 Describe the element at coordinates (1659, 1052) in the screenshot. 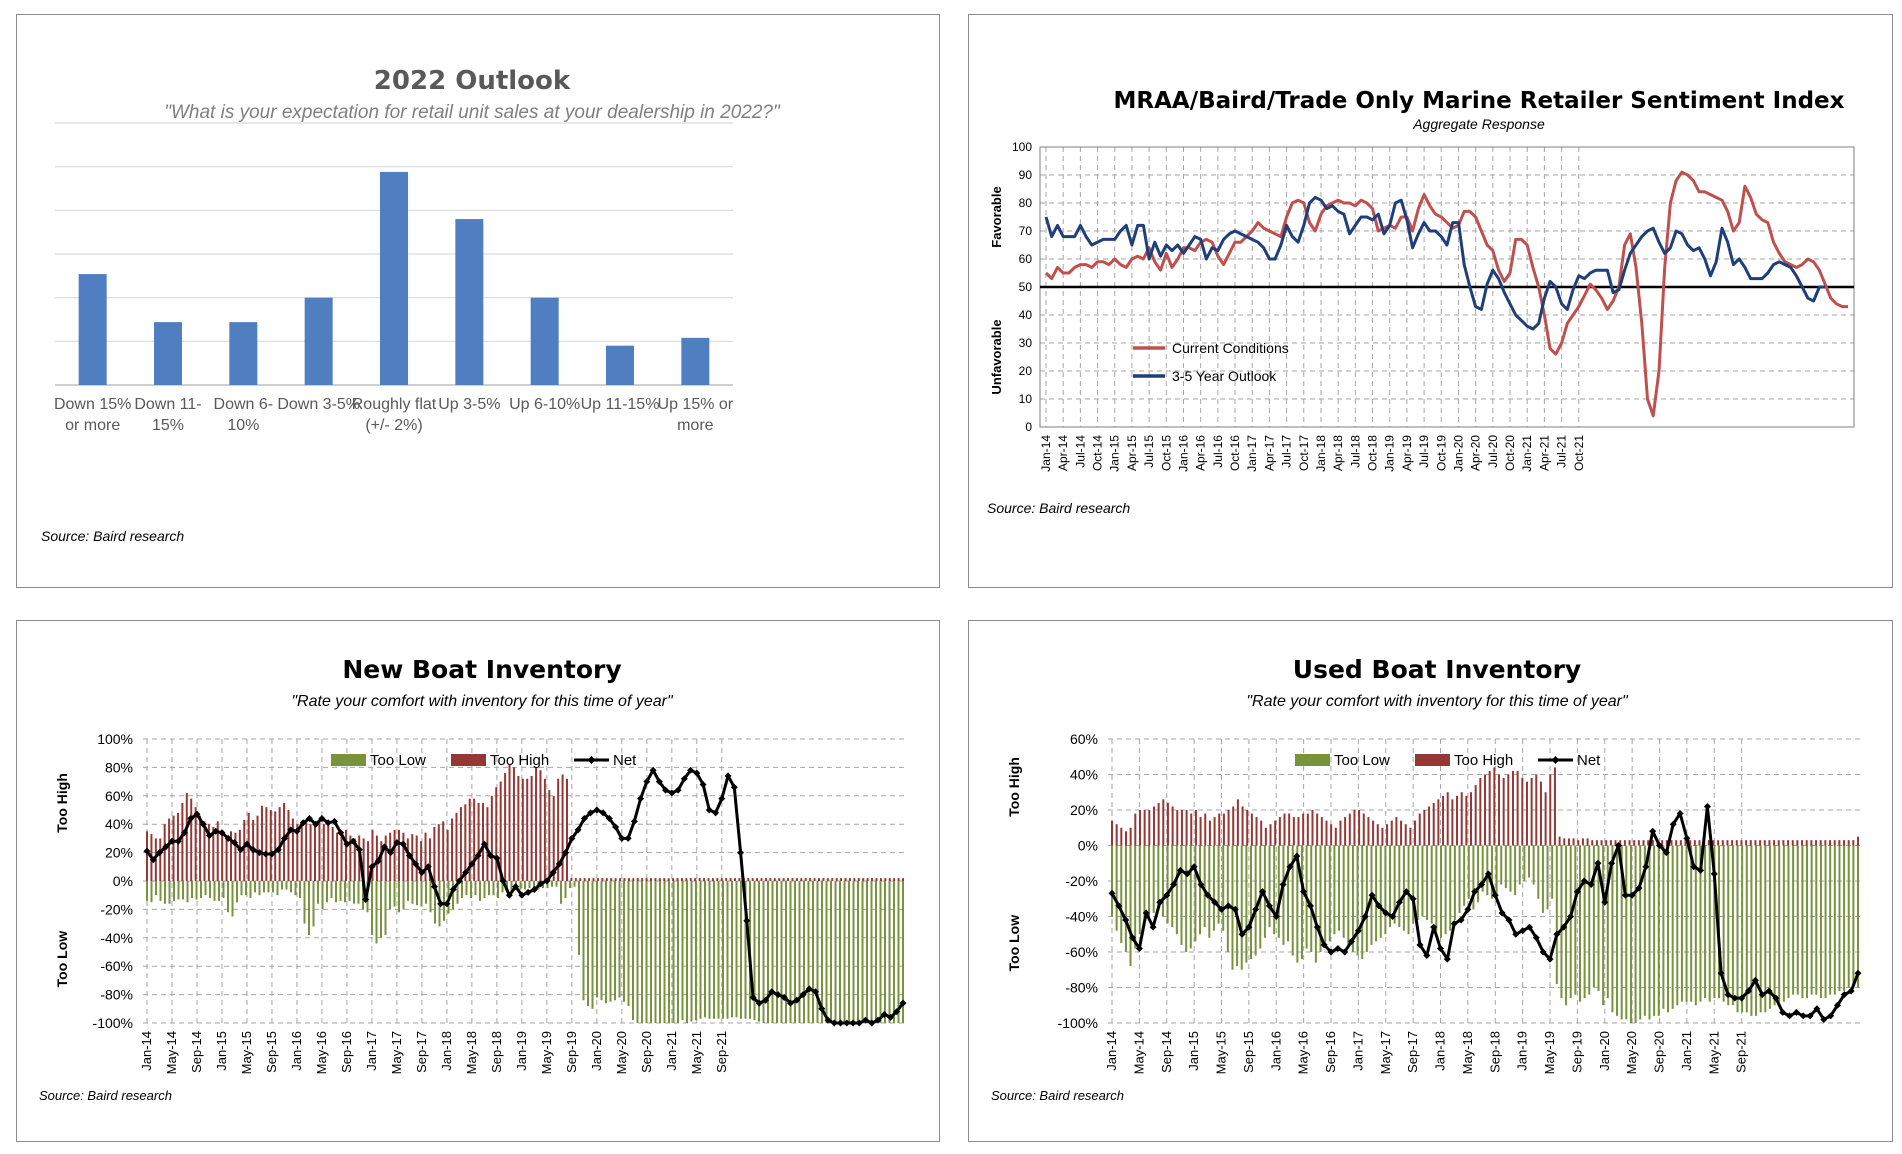

I see `x-tick-label: Sep-20` at that location.